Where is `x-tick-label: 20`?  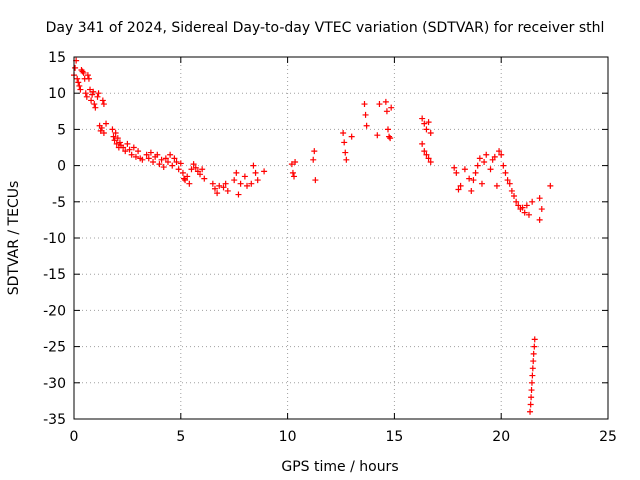 x-tick-label: 20 is located at coordinates (501, 437).